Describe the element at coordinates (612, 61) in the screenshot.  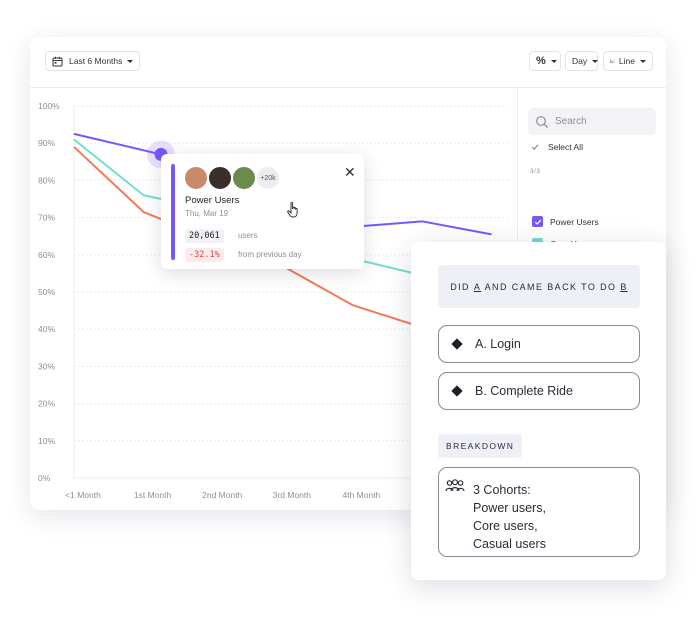
I see `line-chart-icon` at that location.